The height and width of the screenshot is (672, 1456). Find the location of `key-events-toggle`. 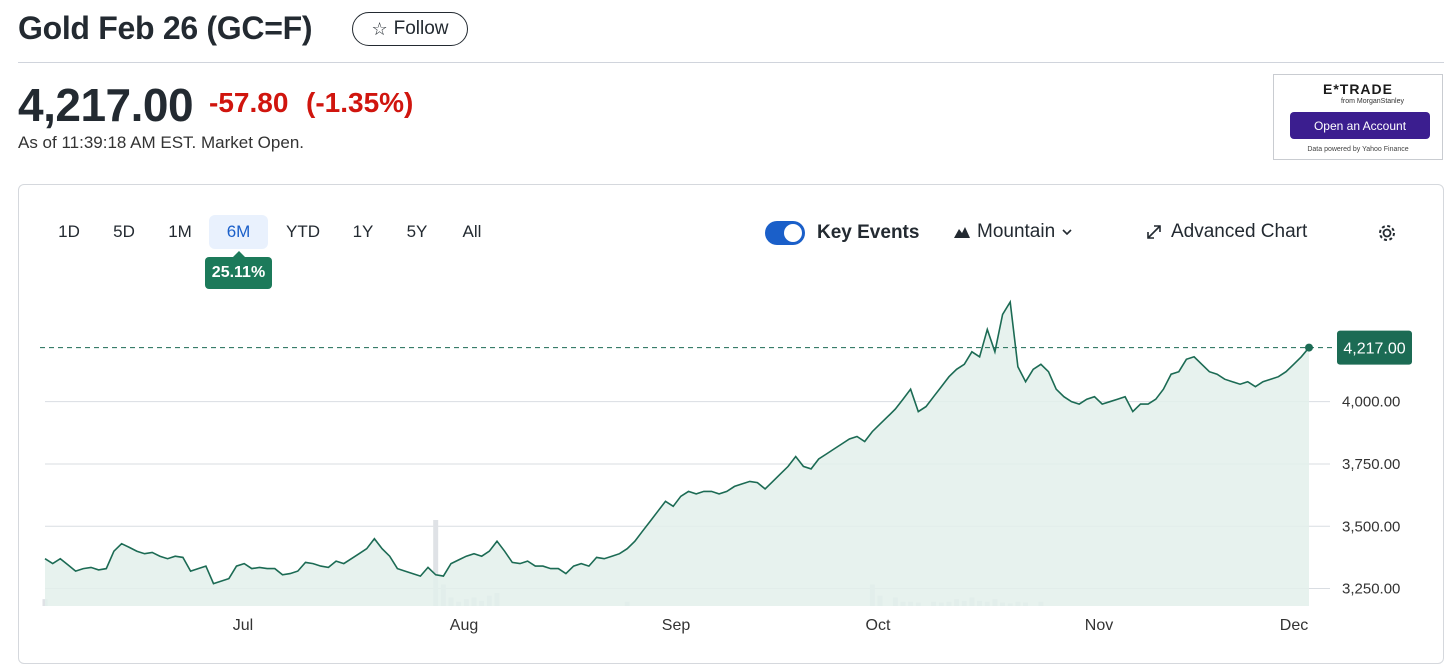

key-events-toggle is located at coordinates (785, 233).